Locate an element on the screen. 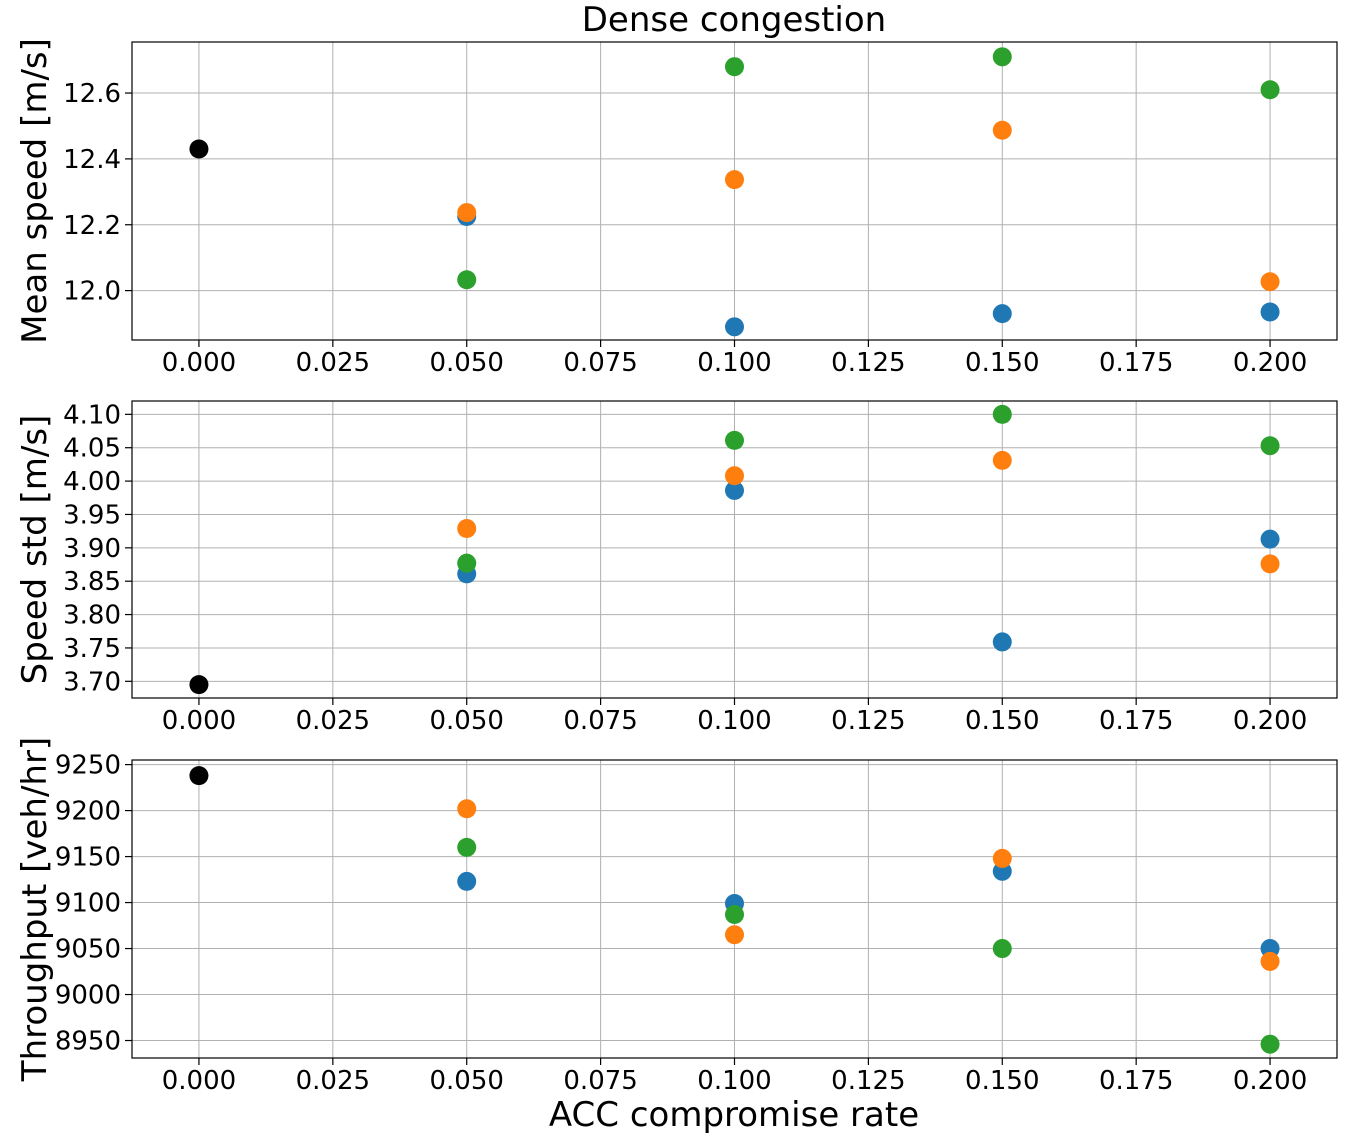  y-tick-label: 3.95 is located at coordinates (92, 515).